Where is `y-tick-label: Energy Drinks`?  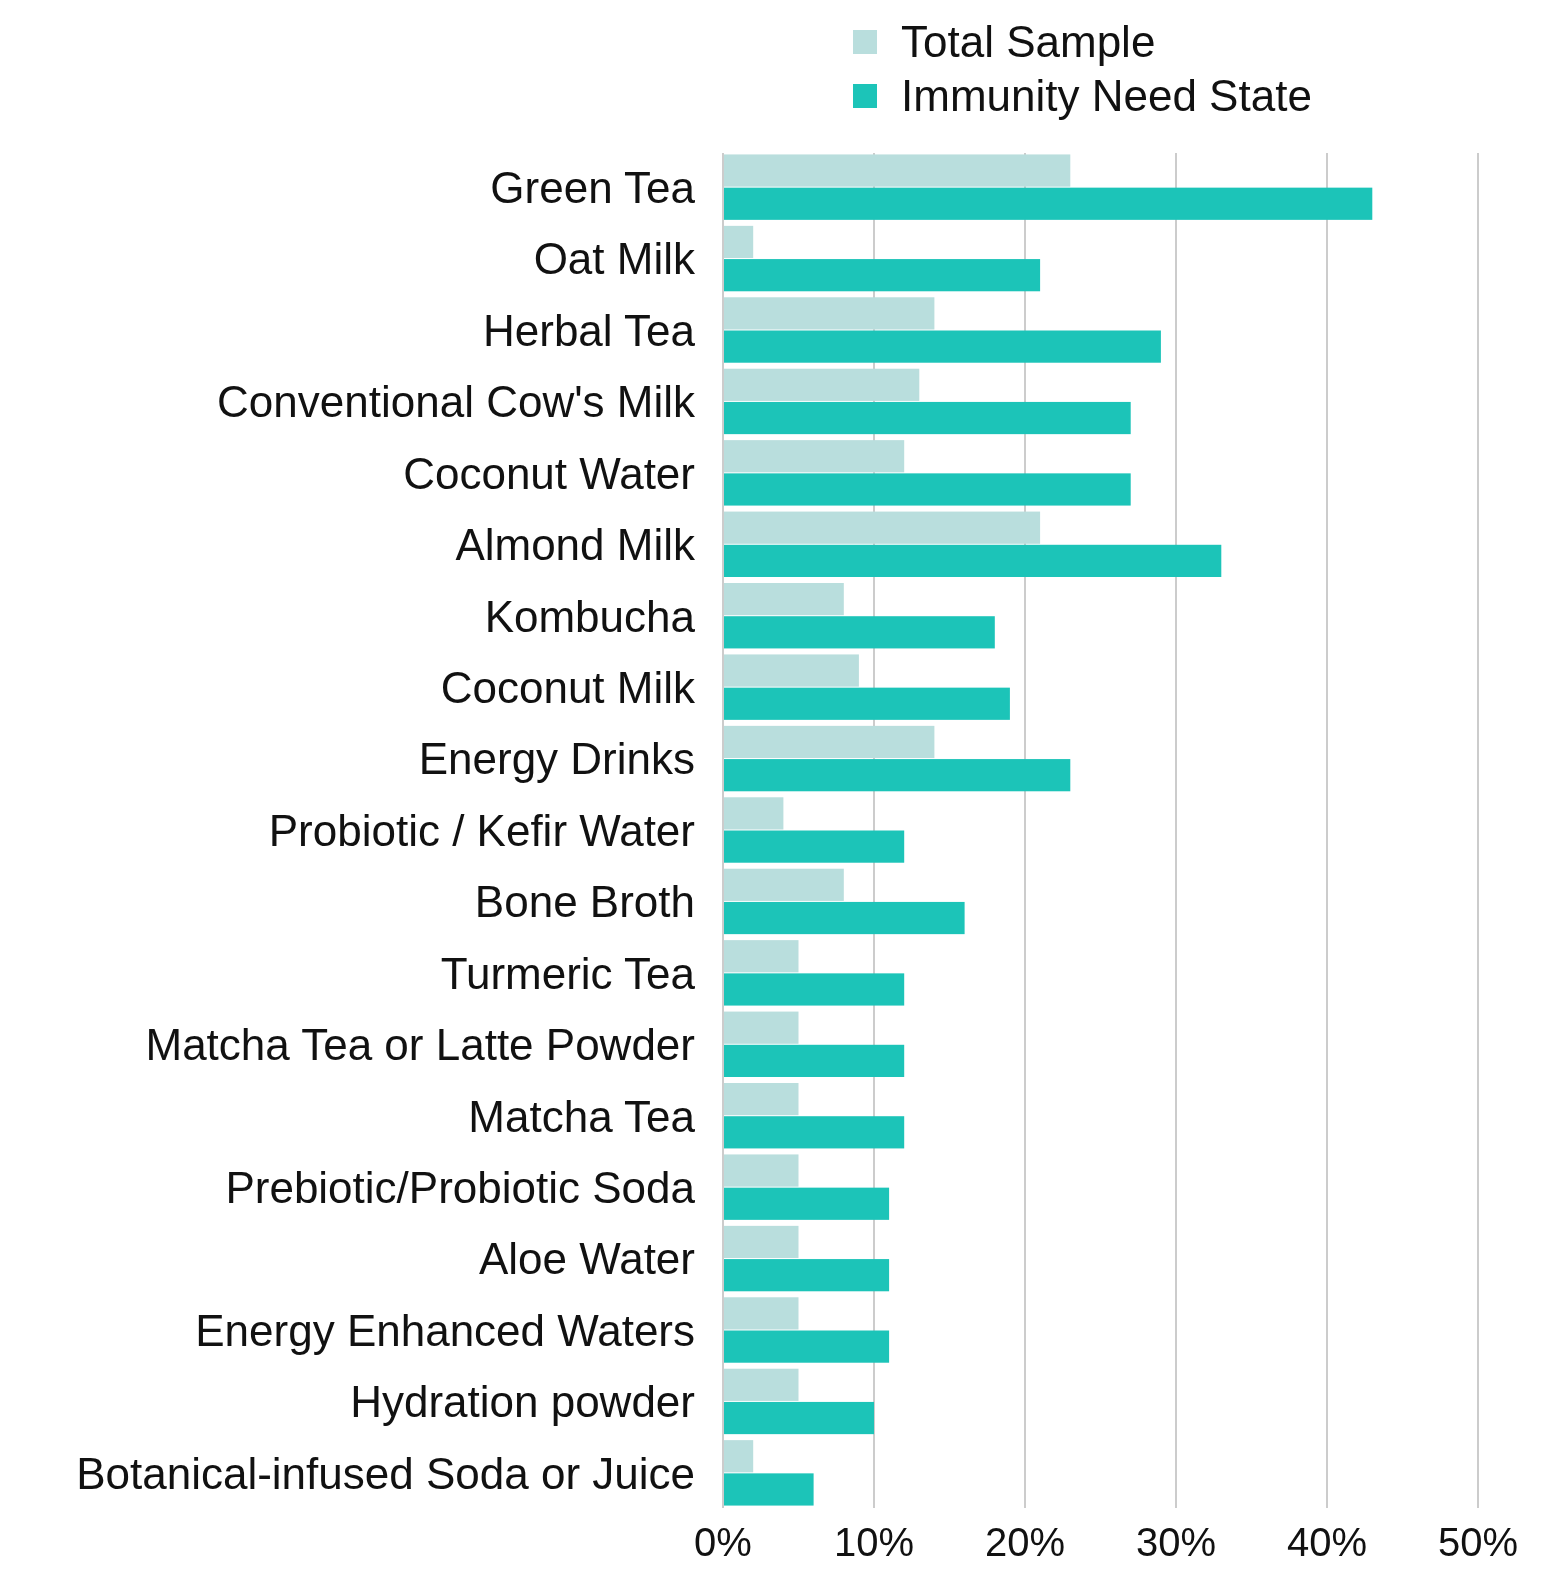
y-tick-label: Energy Drinks is located at coordinates (556, 759).